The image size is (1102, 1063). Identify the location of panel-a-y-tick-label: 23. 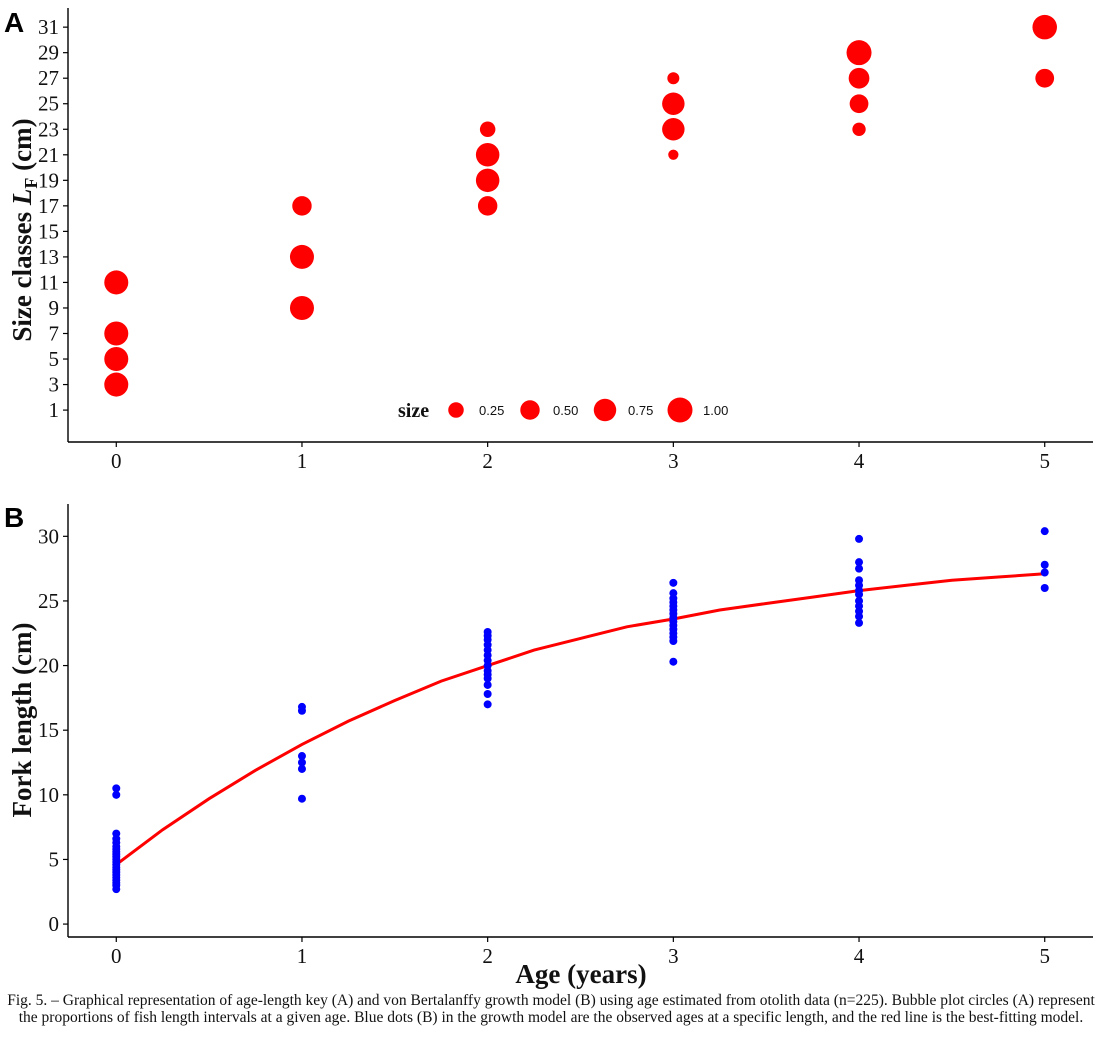
(48, 129).